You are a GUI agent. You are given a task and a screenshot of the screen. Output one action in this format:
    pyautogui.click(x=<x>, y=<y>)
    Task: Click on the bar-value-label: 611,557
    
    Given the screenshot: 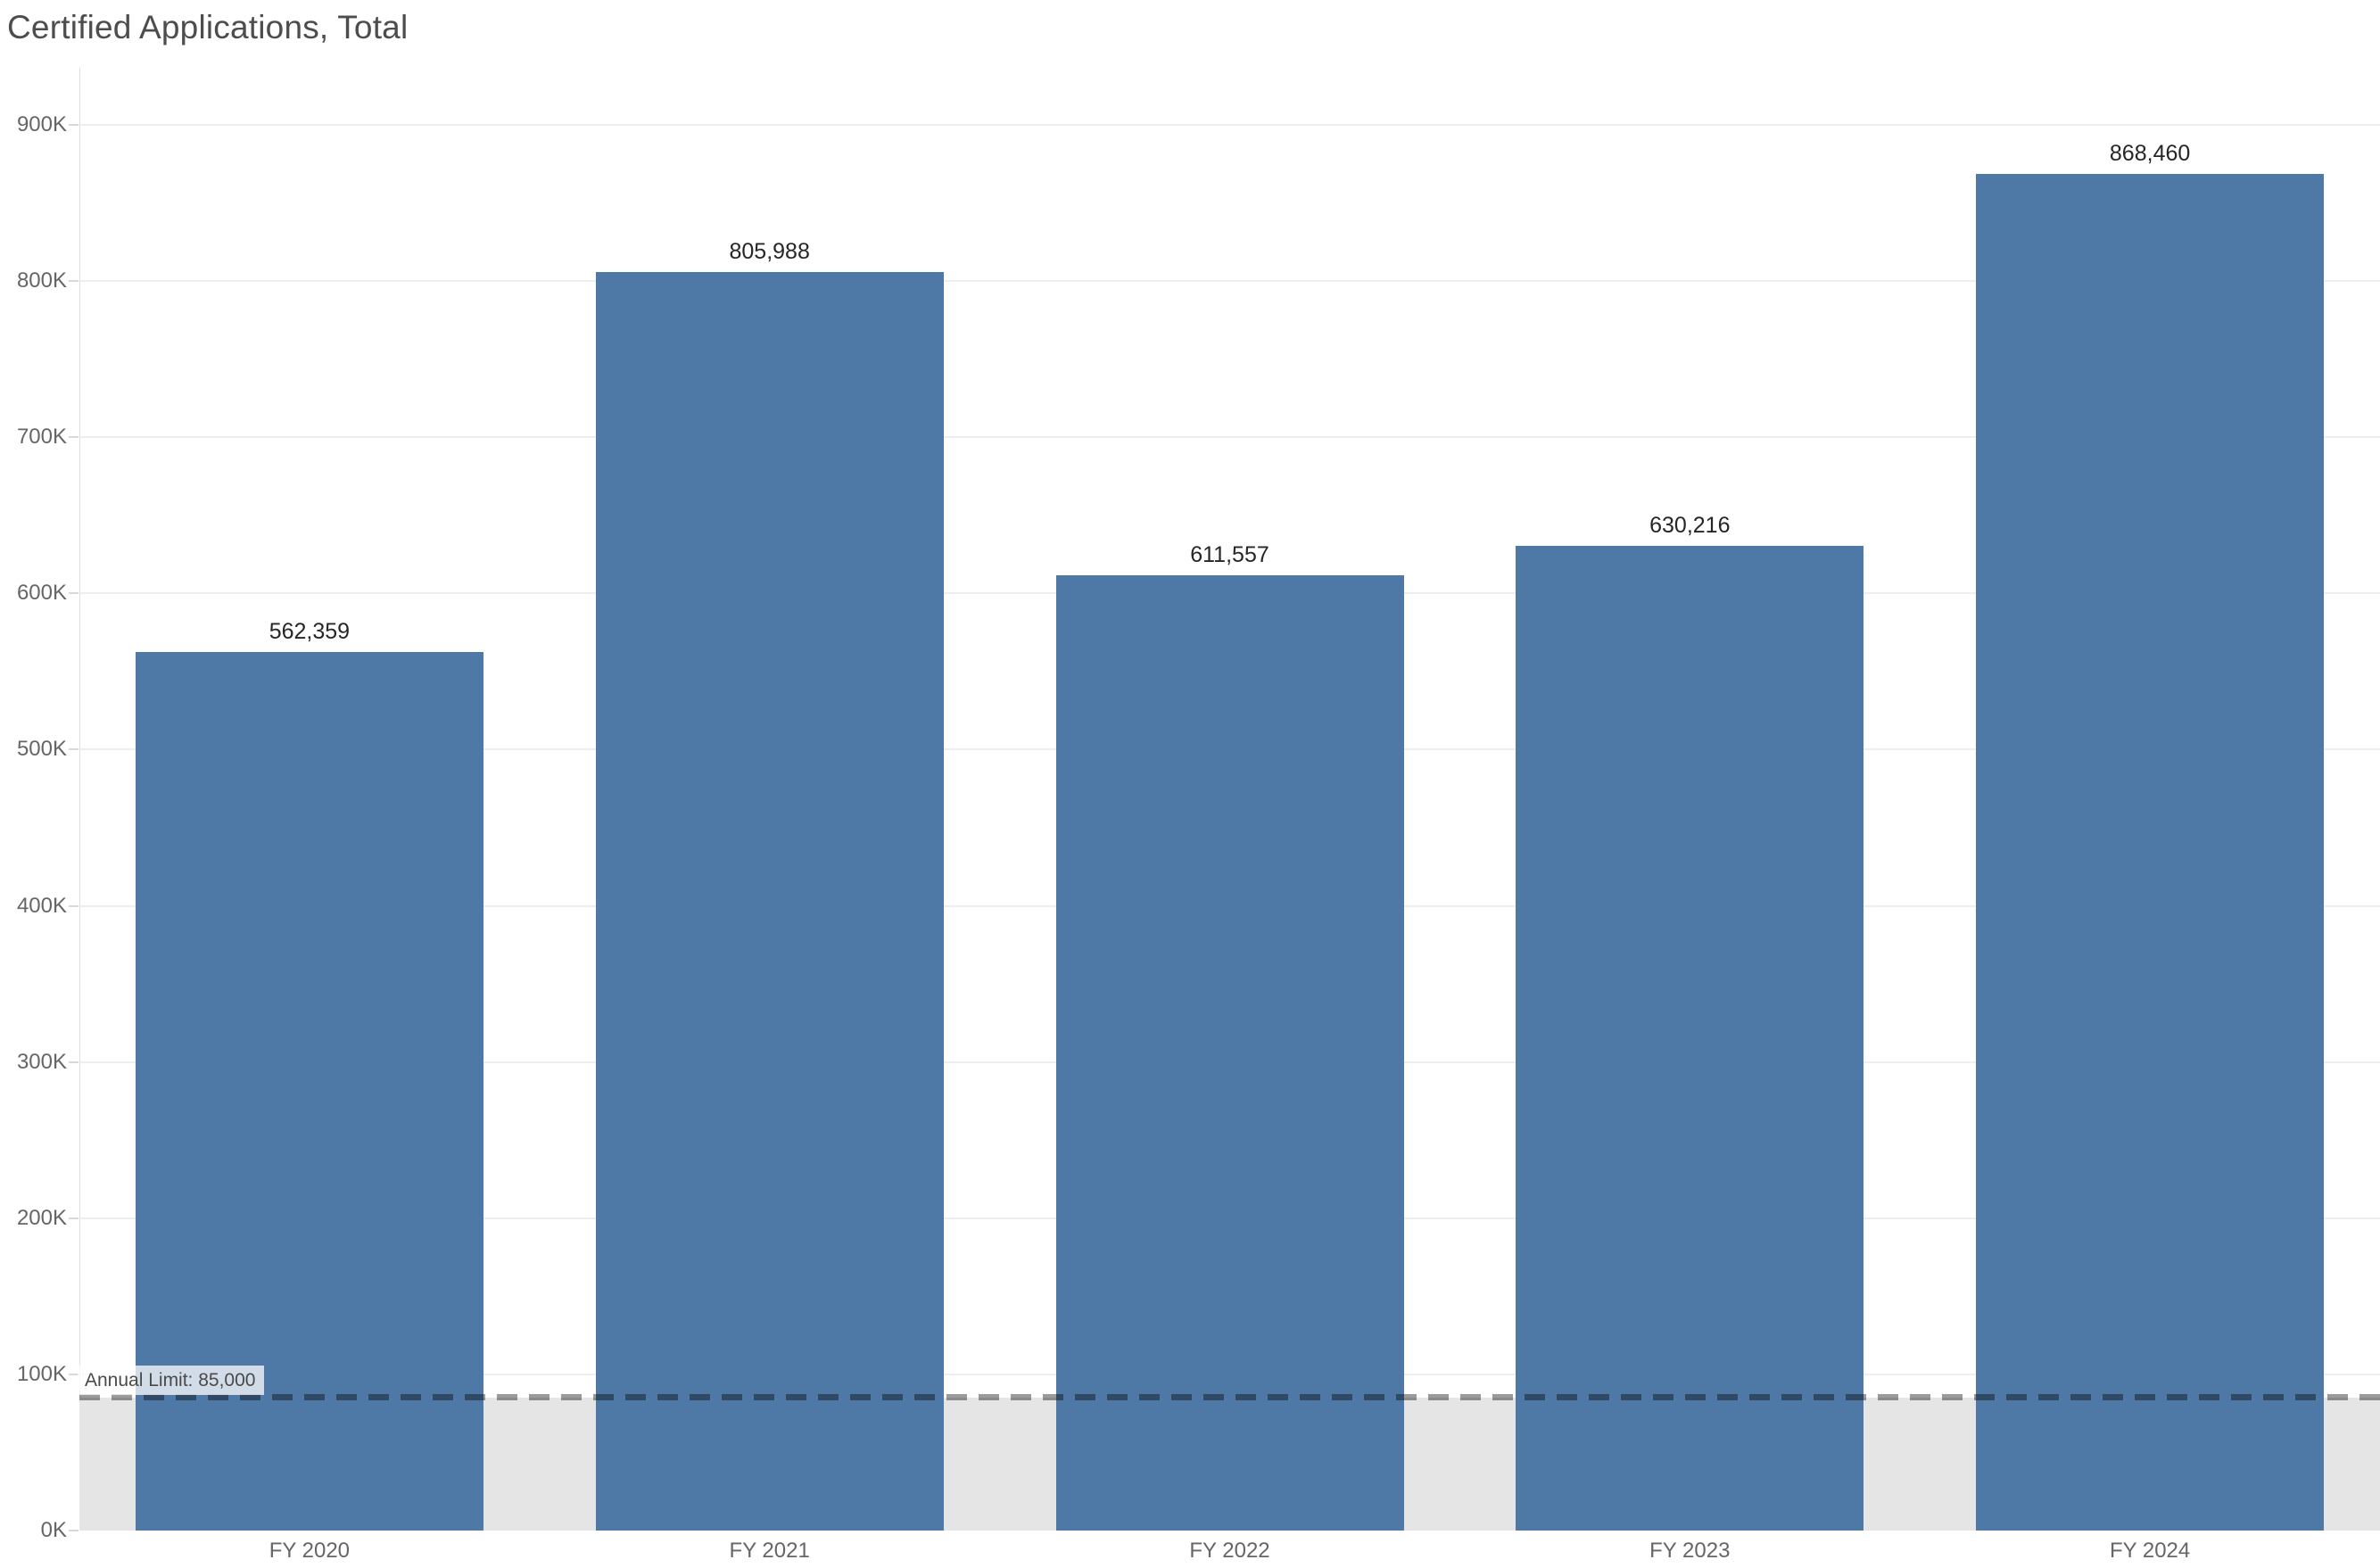 What is the action you would take?
    pyautogui.click(x=1229, y=555)
    